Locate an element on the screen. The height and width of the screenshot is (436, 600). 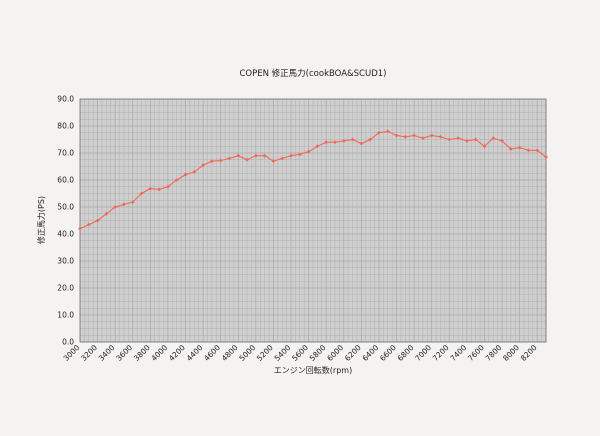
x-tick-label: 5000 is located at coordinates (247, 353).